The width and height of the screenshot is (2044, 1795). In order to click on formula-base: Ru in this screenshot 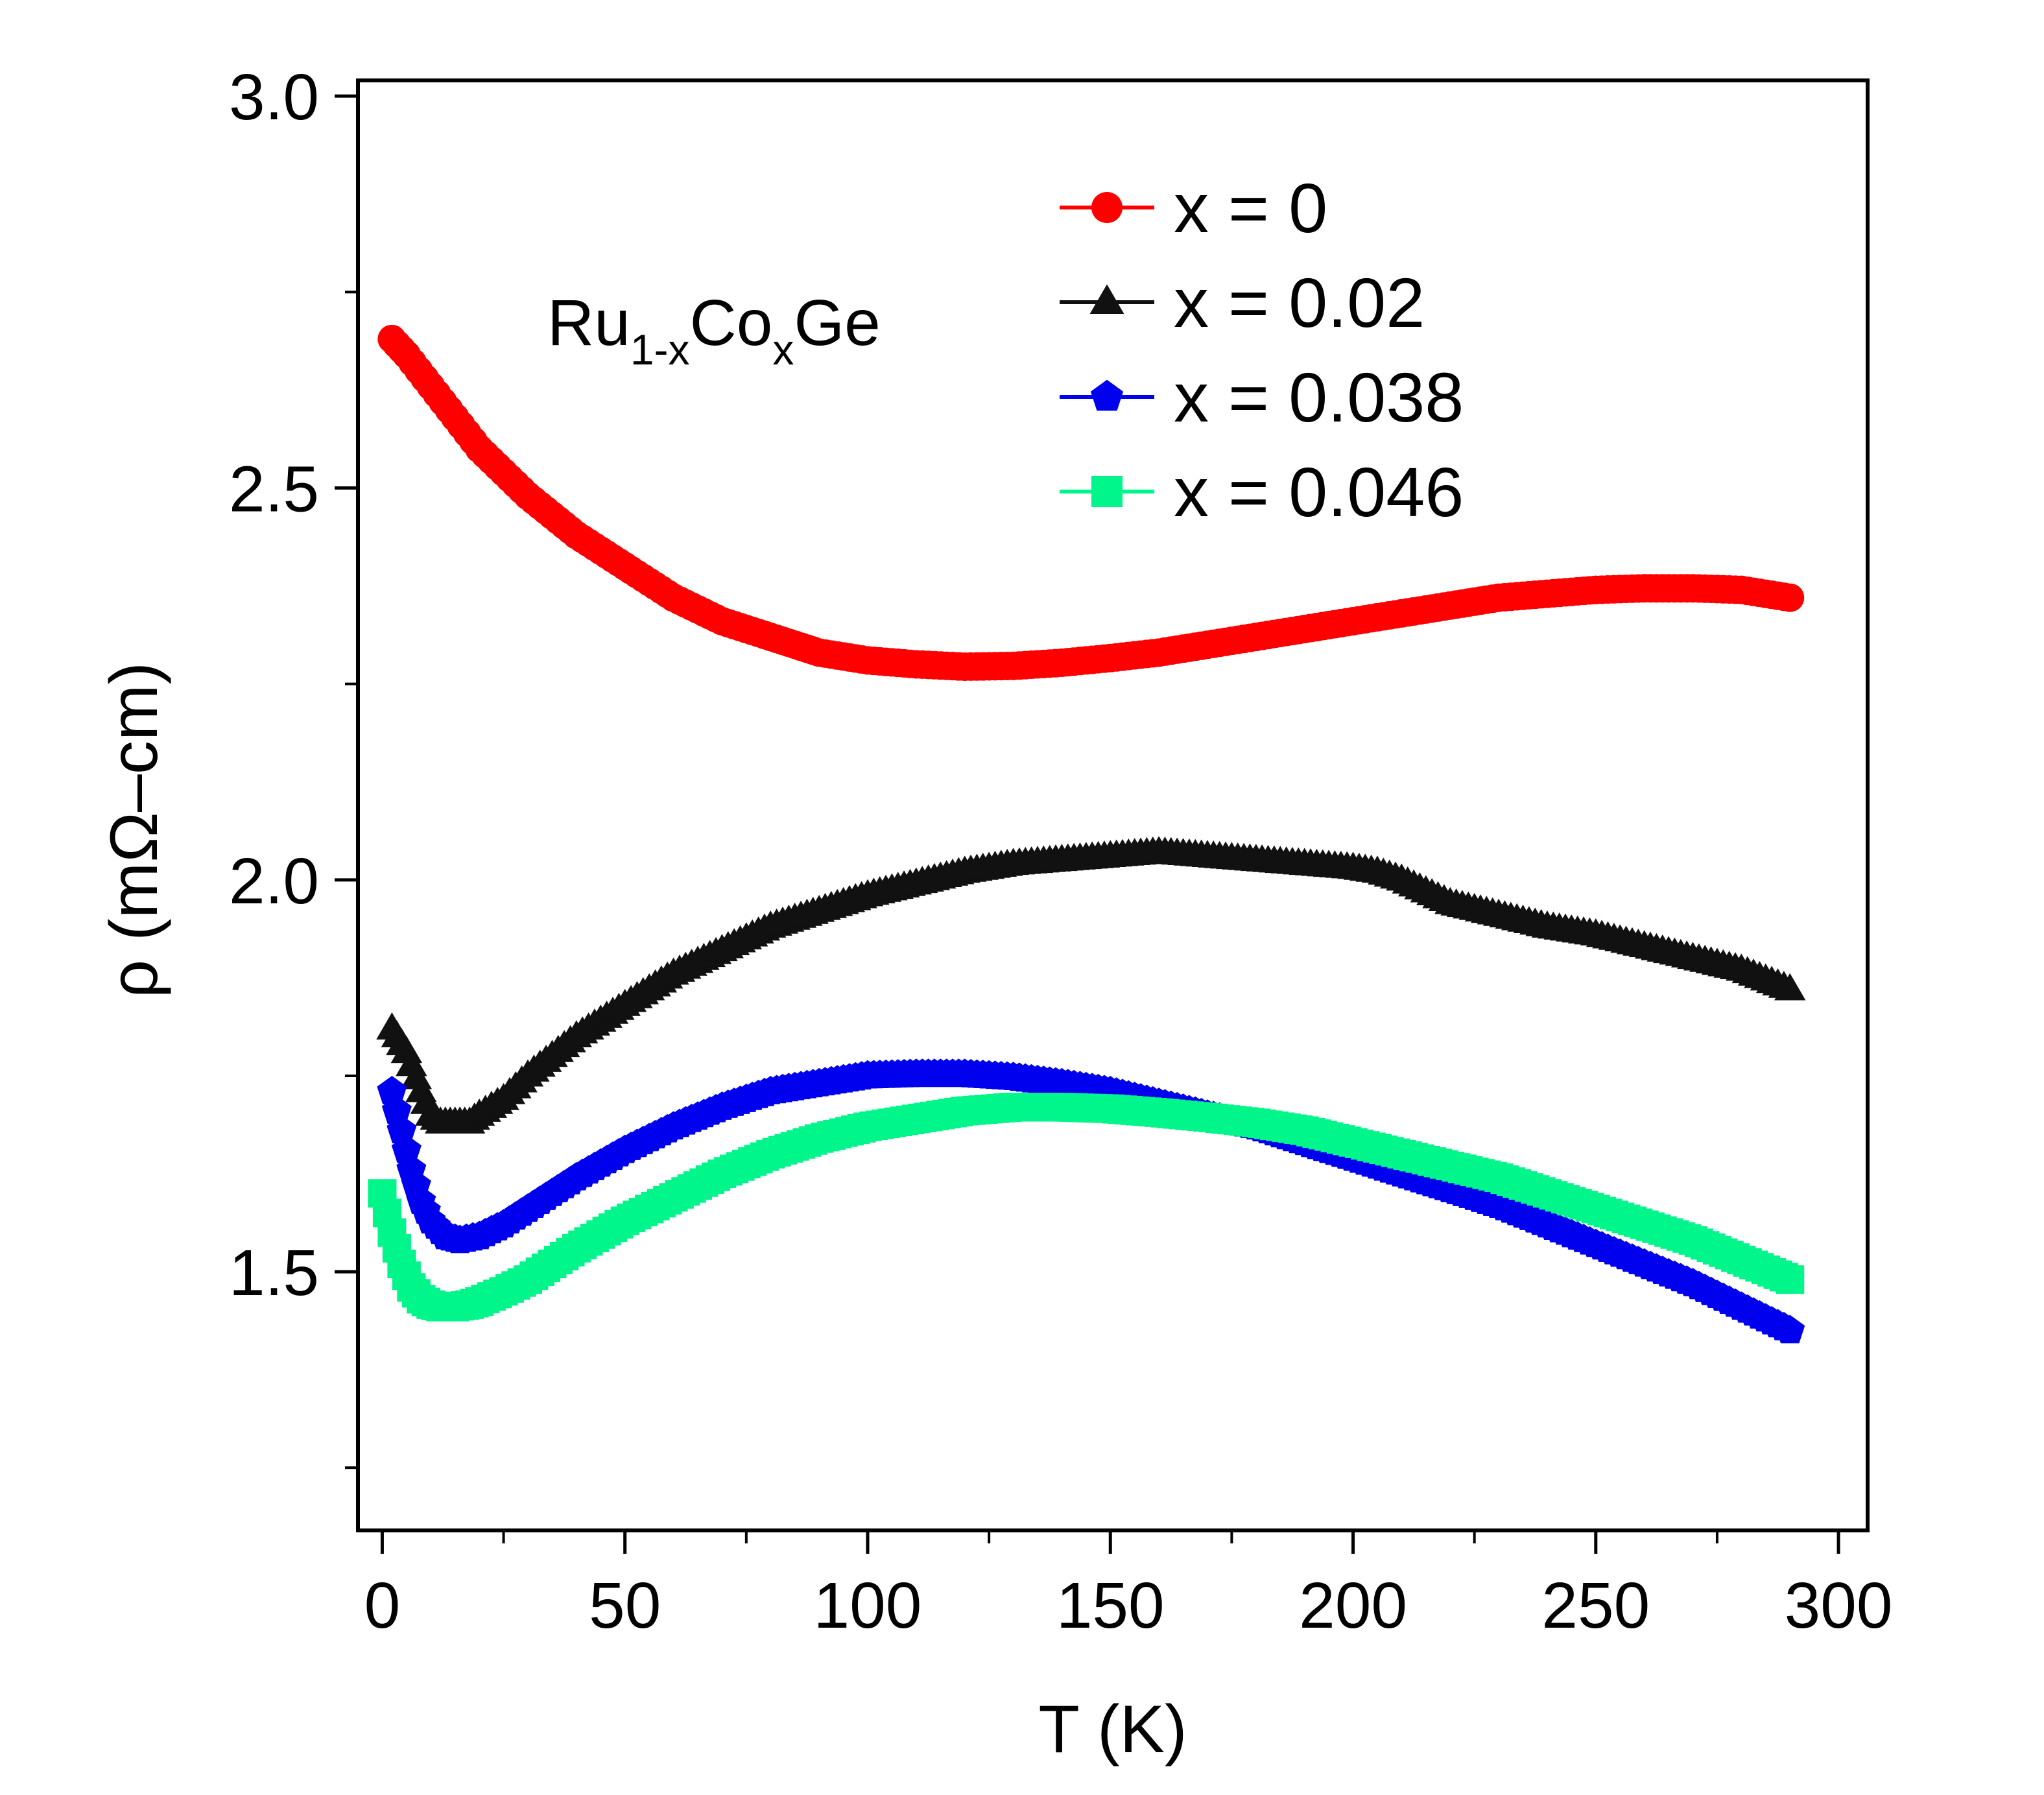, I will do `click(588, 323)`.